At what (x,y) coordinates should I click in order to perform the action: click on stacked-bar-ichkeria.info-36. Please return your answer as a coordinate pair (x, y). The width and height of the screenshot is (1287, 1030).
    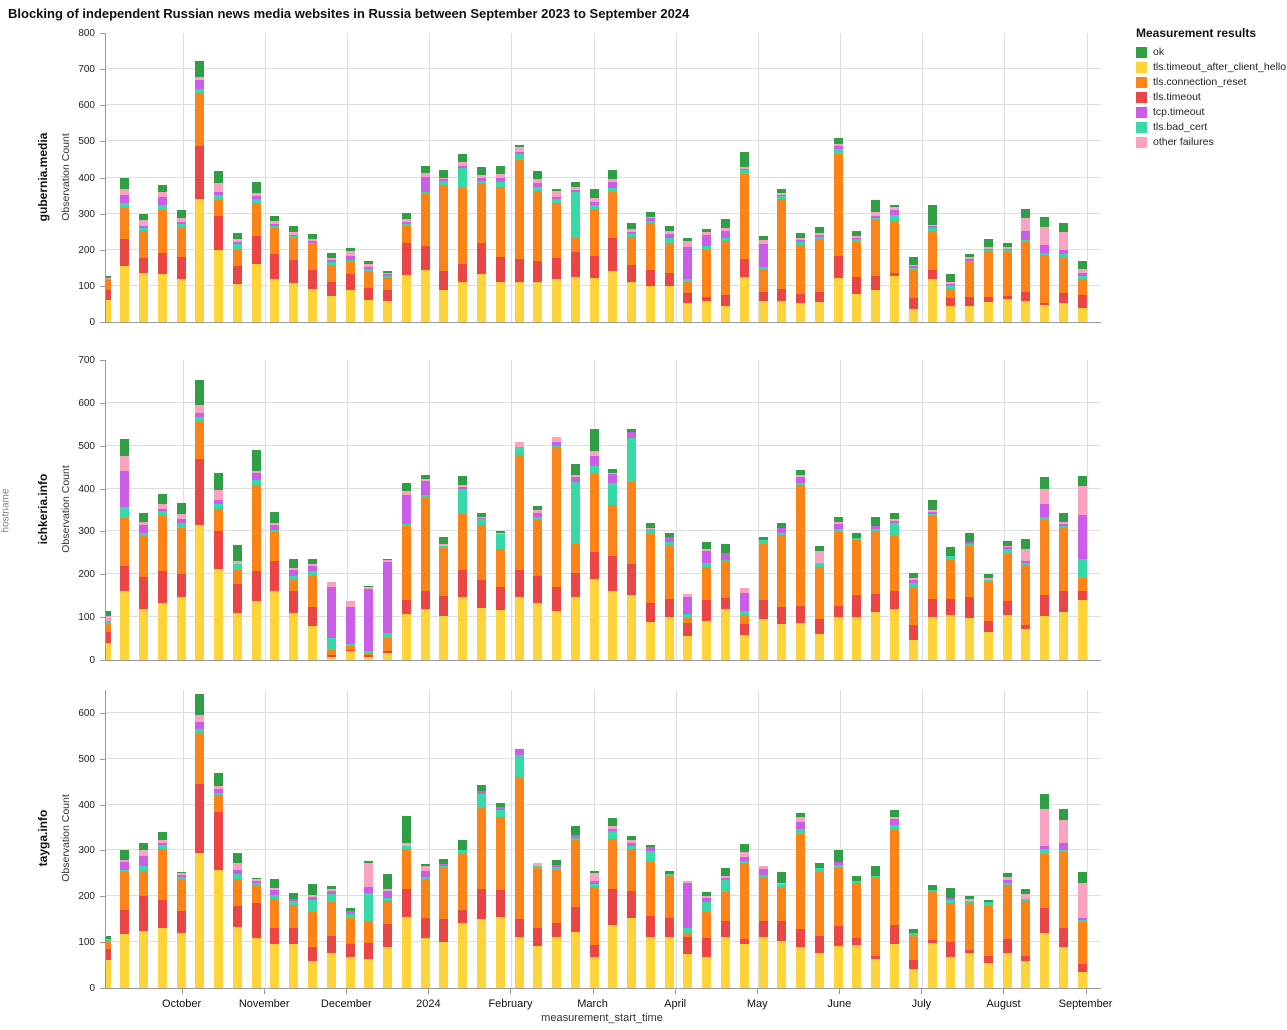
    Looking at the image, I should click on (782, 591).